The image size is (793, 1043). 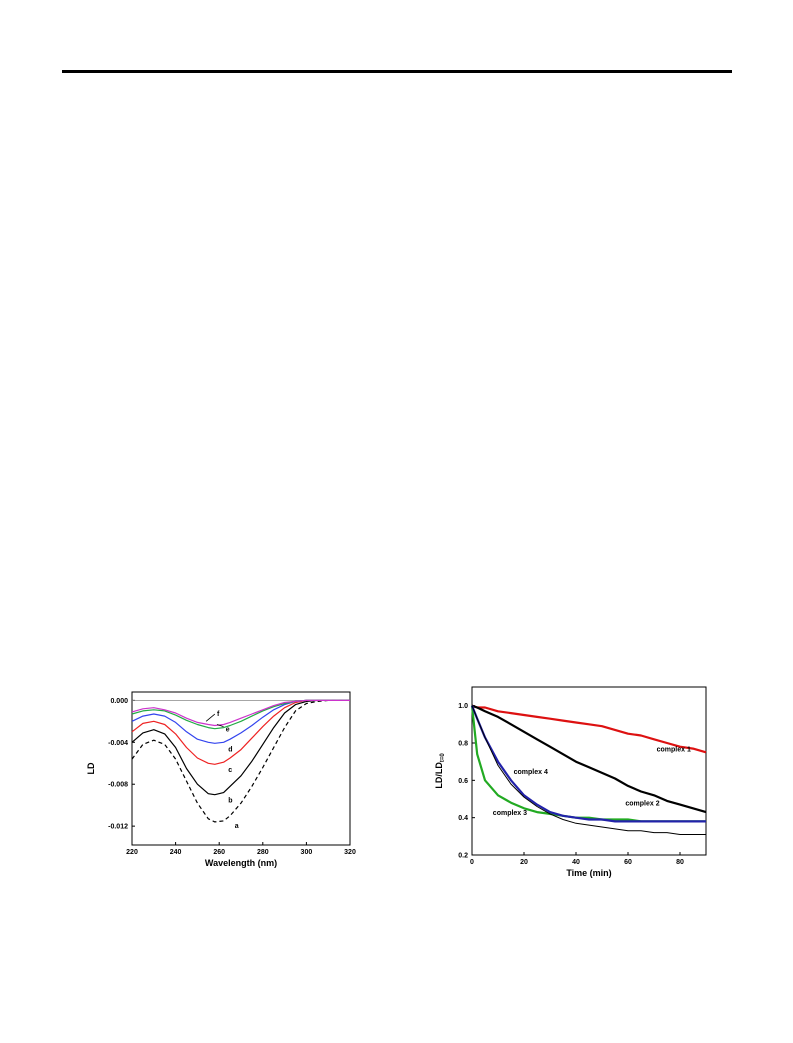 What do you see at coordinates (510, 813) in the screenshot?
I see `series-label-complex-3: complex 3` at bounding box center [510, 813].